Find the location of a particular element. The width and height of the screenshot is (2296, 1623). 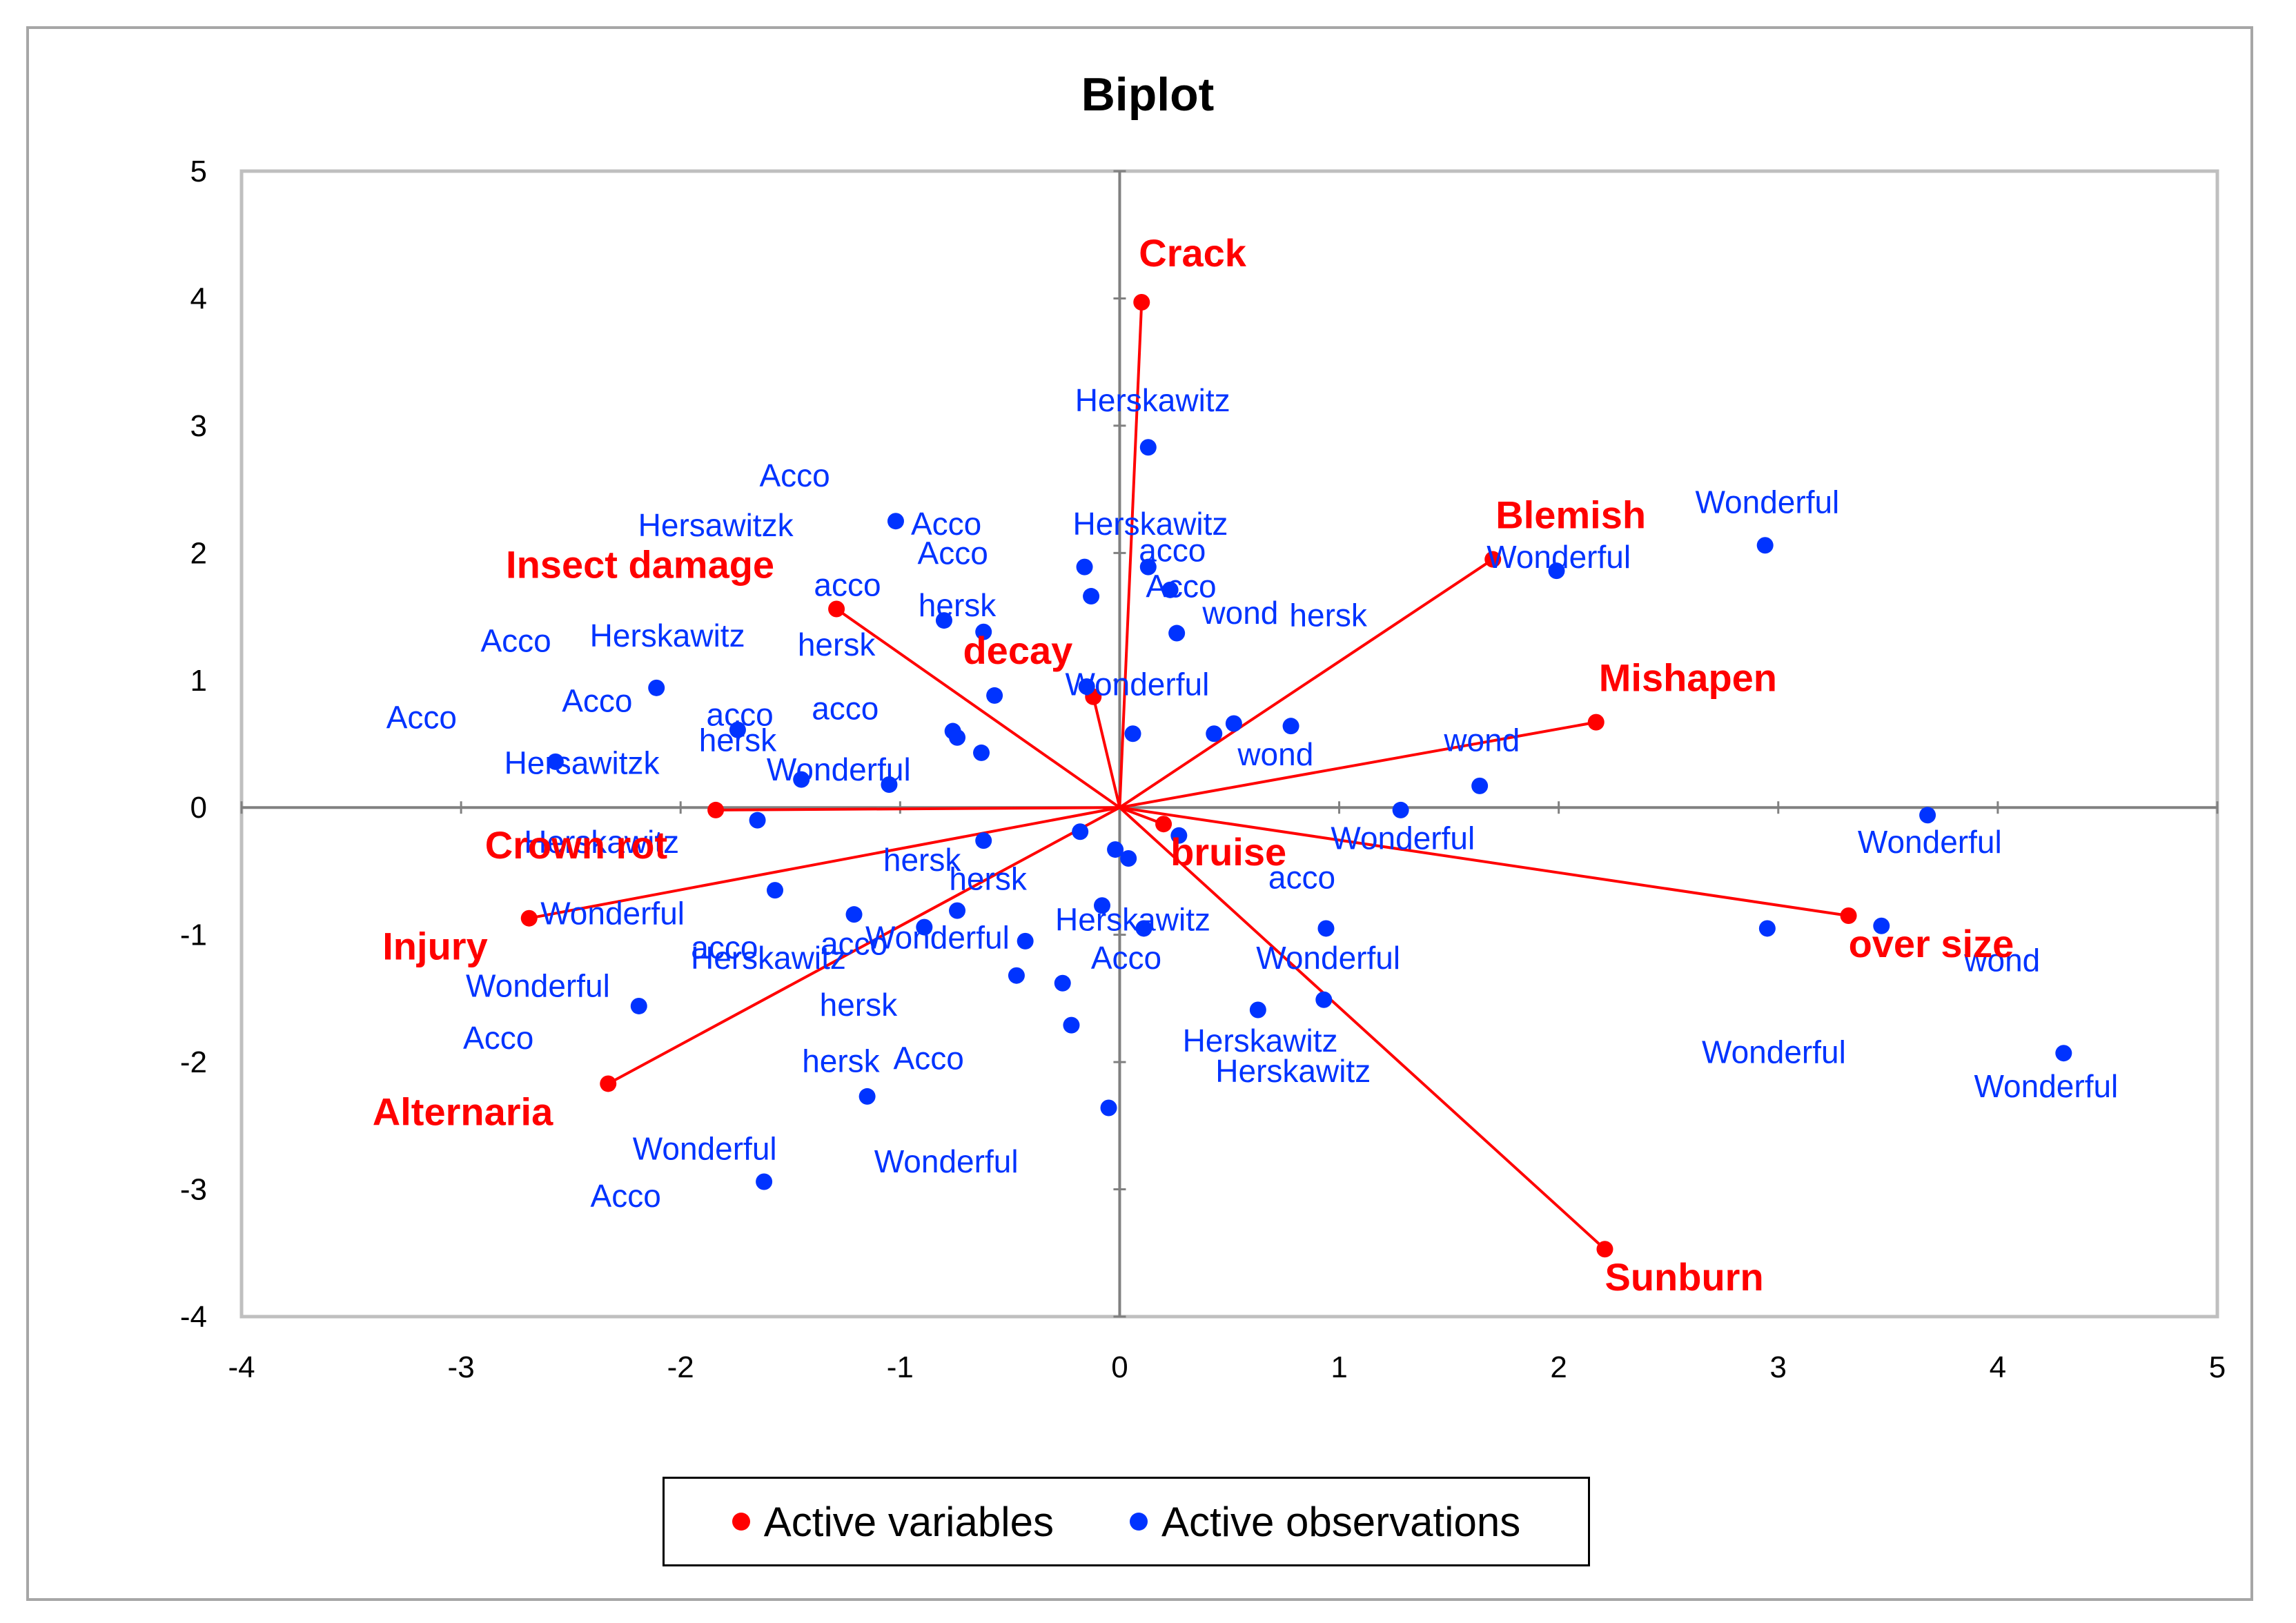

vector-crack is located at coordinates (1131, 555).